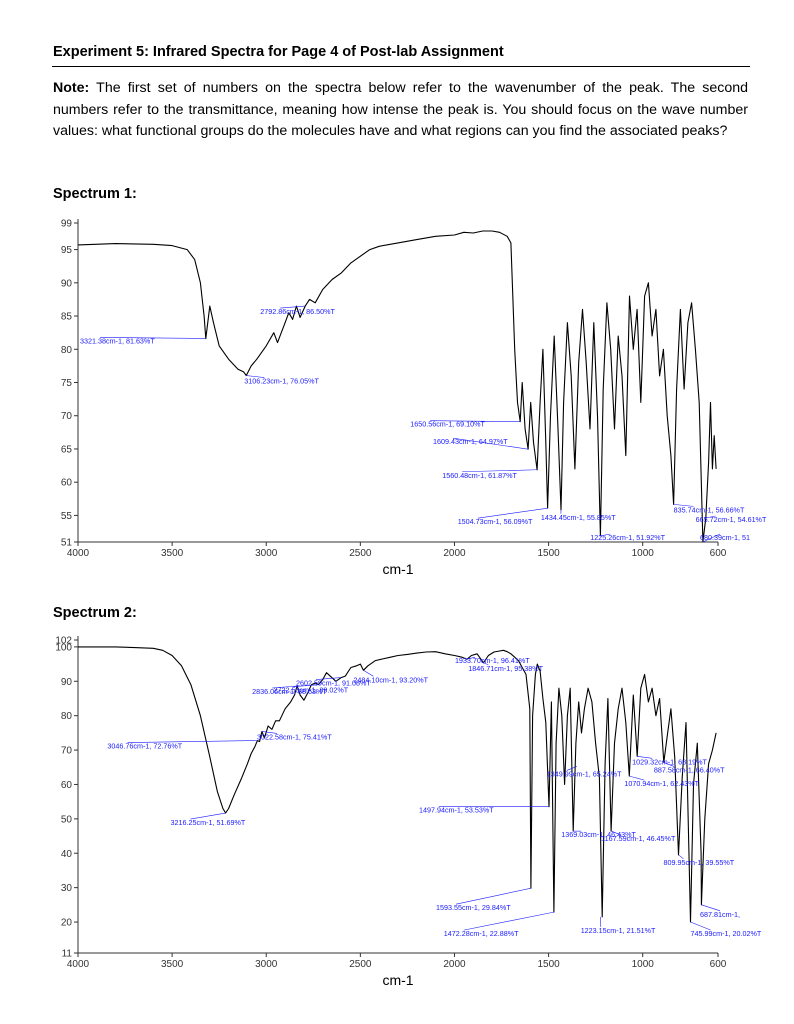  Describe the element at coordinates (333, 683) in the screenshot. I see `peak-annotation: 2602.59cm-1, 91.08%T` at that location.